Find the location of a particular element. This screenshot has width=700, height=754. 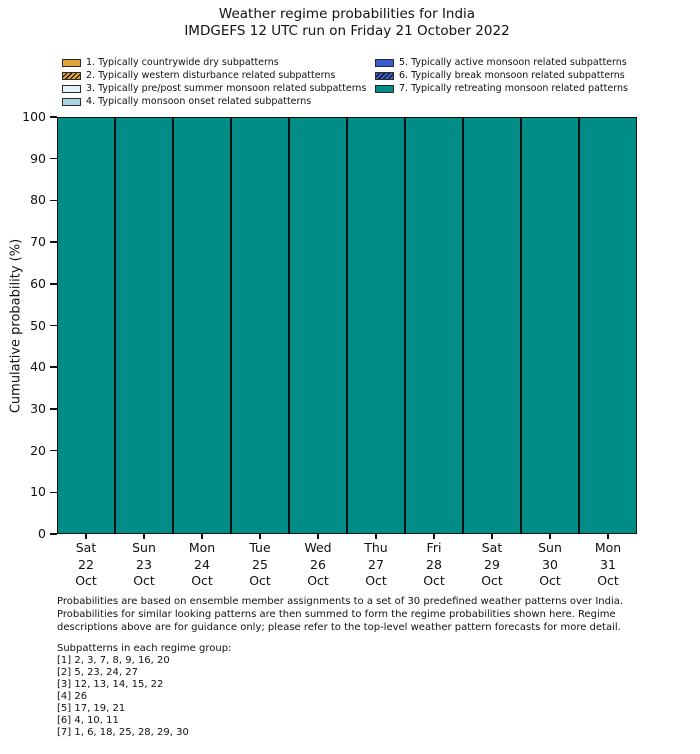

x-tick-label-line: 24 is located at coordinates (202, 564).